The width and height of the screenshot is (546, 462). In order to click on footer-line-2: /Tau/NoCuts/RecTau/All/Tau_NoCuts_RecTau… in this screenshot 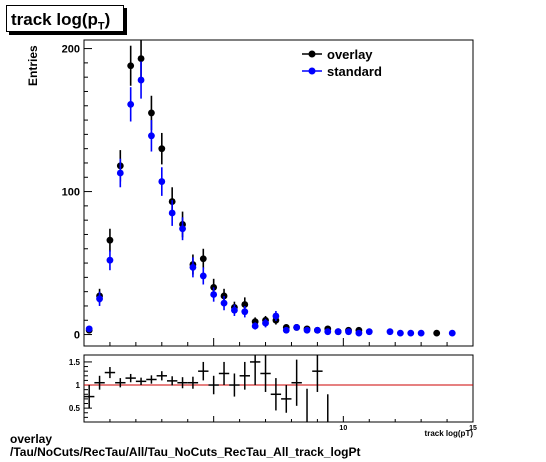, I will do `click(185, 452)`.